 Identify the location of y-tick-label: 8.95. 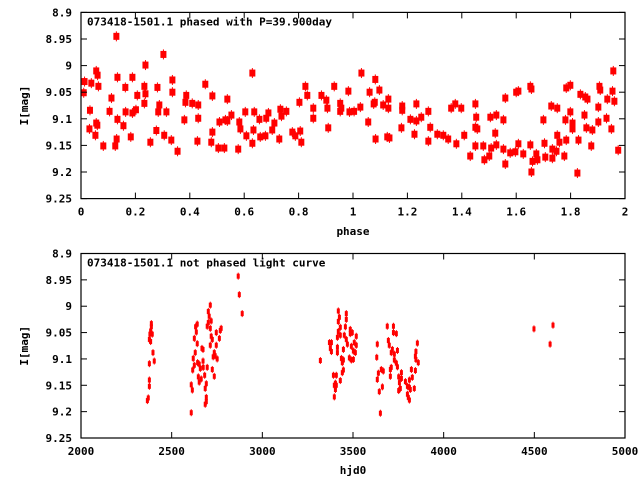
(59, 39).